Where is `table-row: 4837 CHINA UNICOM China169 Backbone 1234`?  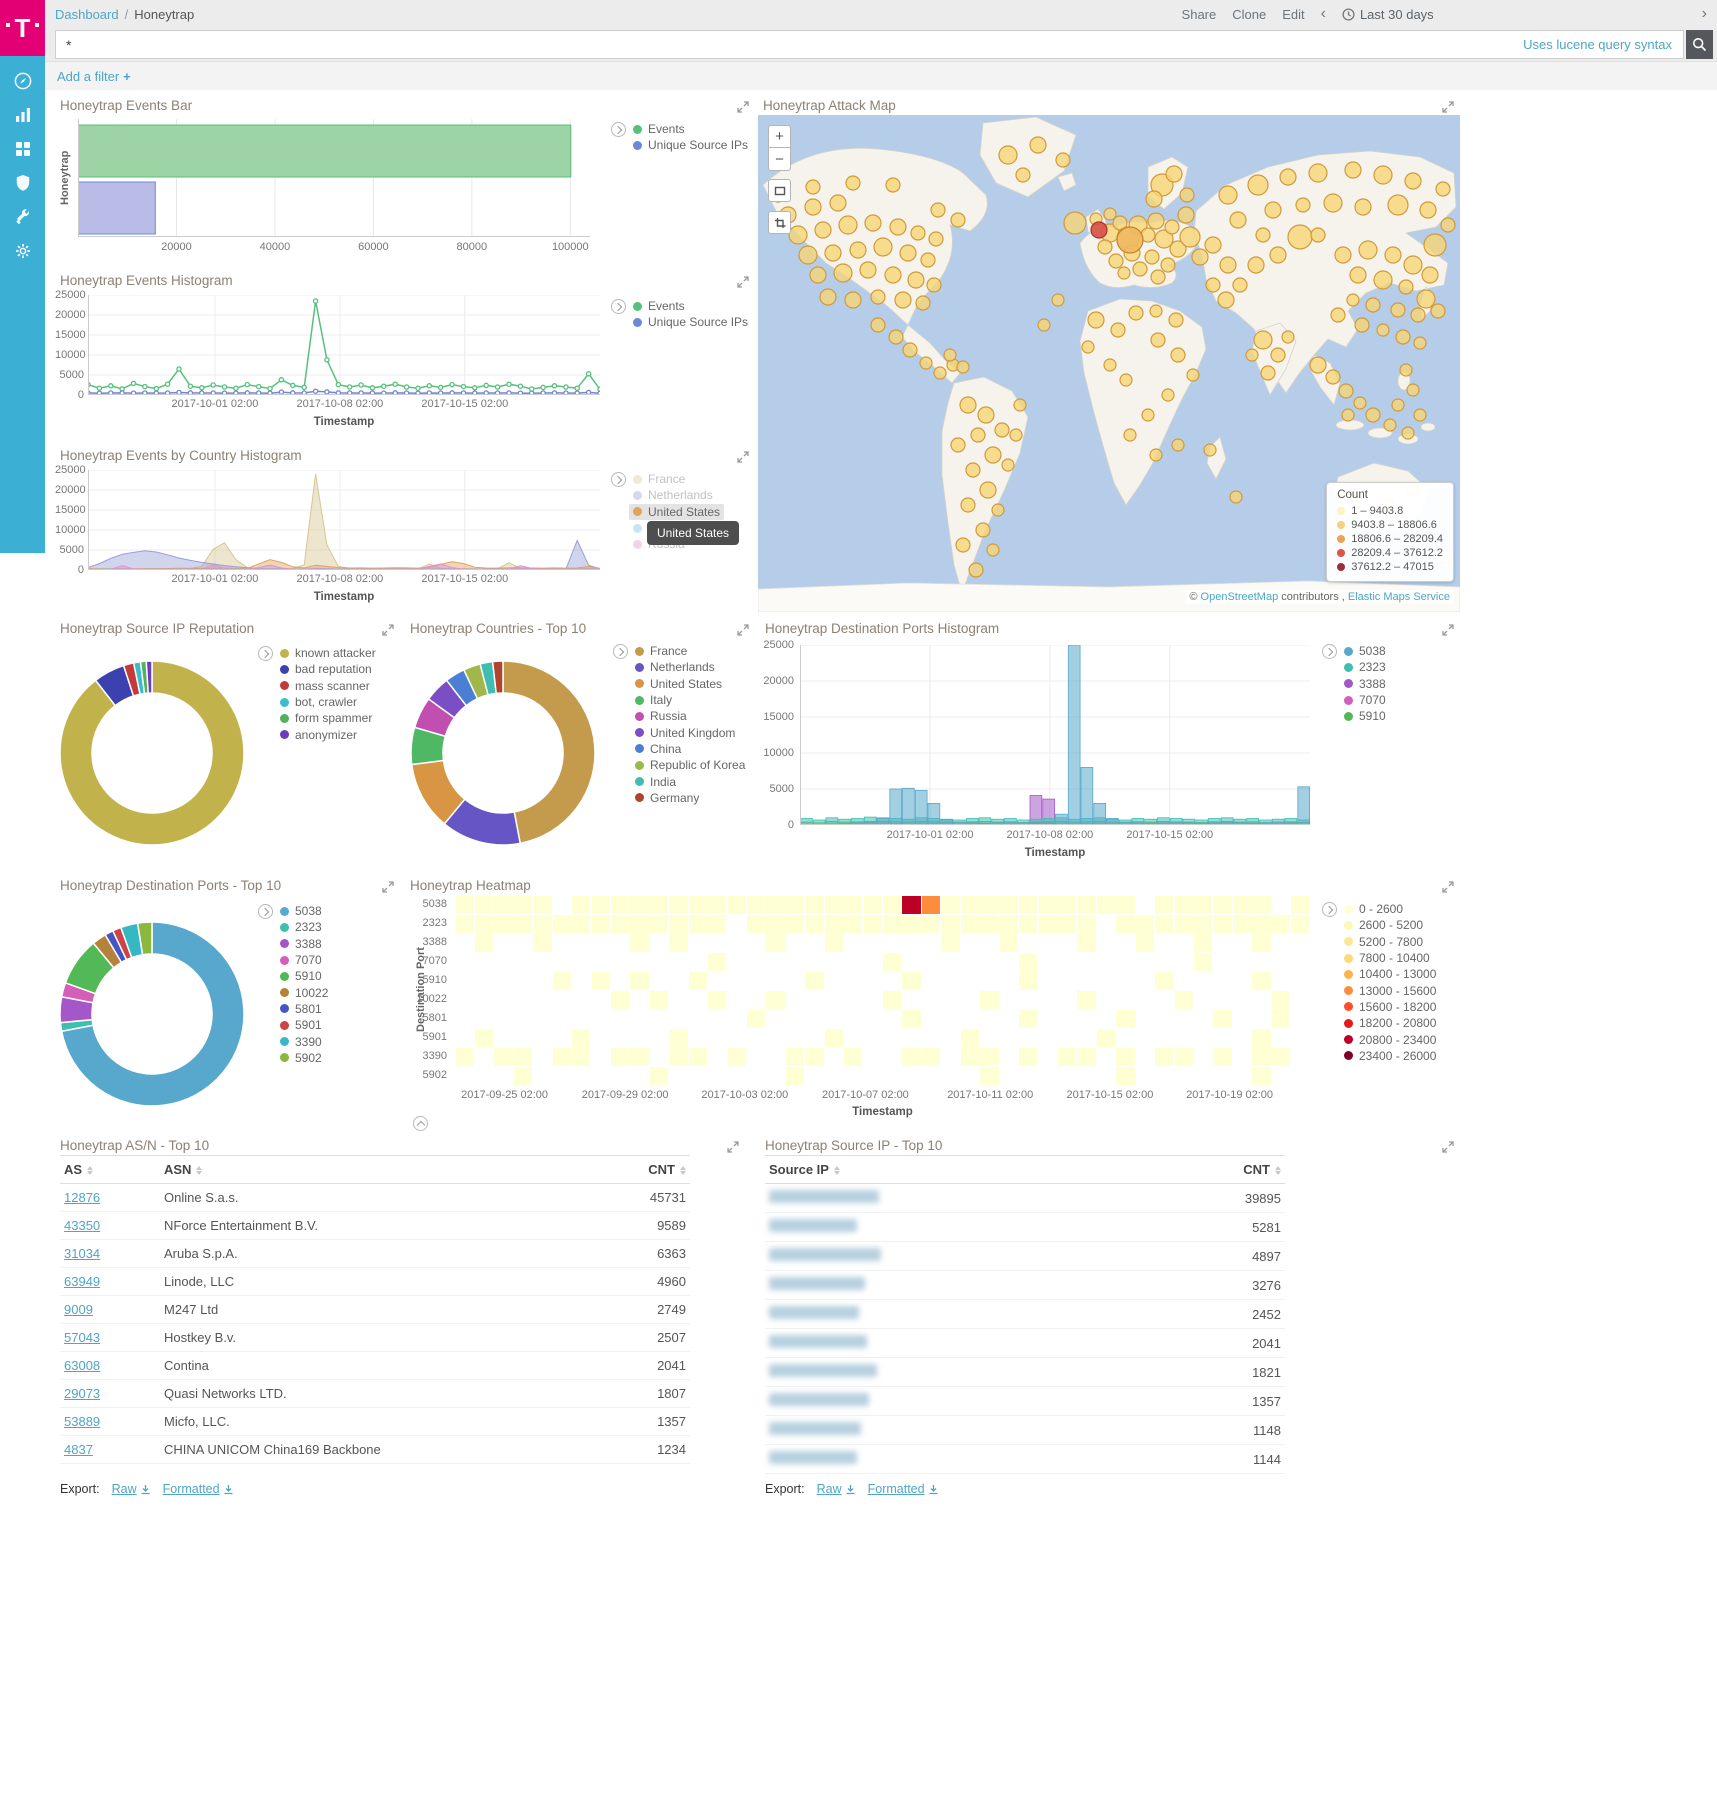
table-row: 4837 CHINA UNICOM China169 Backbone 1234 is located at coordinates (375, 1449).